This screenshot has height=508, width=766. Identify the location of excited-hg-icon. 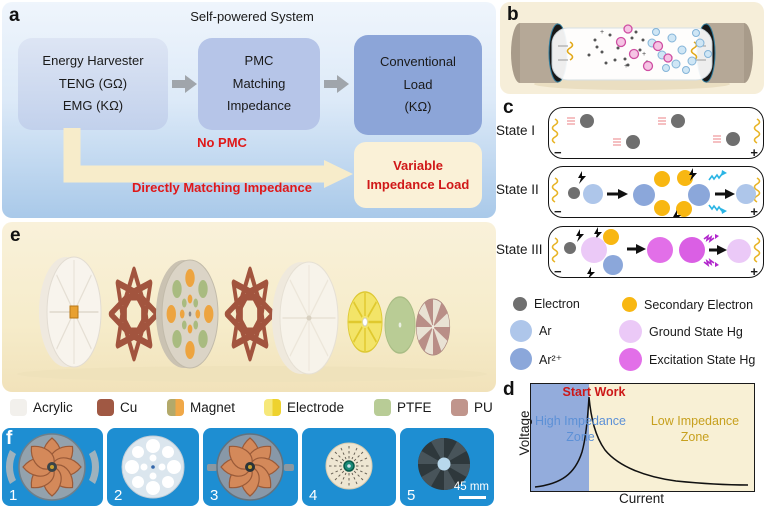
(630, 359).